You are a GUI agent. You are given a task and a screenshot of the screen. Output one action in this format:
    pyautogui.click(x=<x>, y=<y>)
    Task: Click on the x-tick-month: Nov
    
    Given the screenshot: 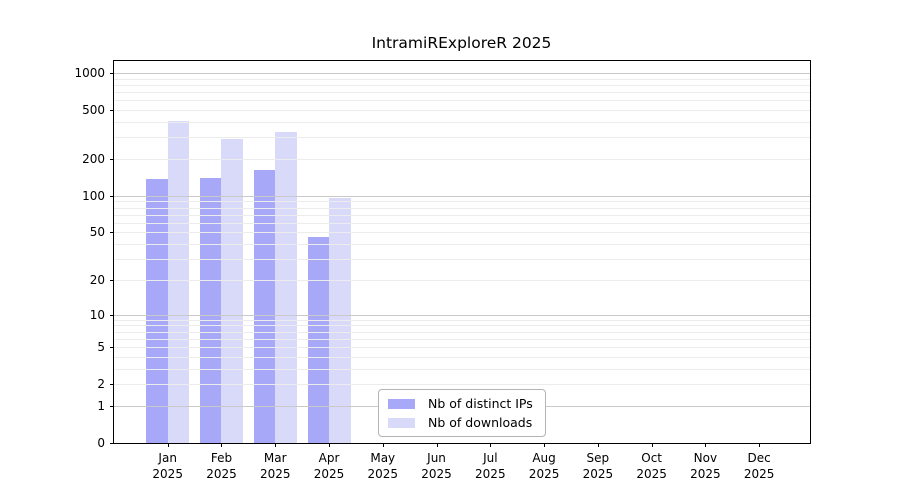 What is the action you would take?
    pyautogui.click(x=705, y=458)
    